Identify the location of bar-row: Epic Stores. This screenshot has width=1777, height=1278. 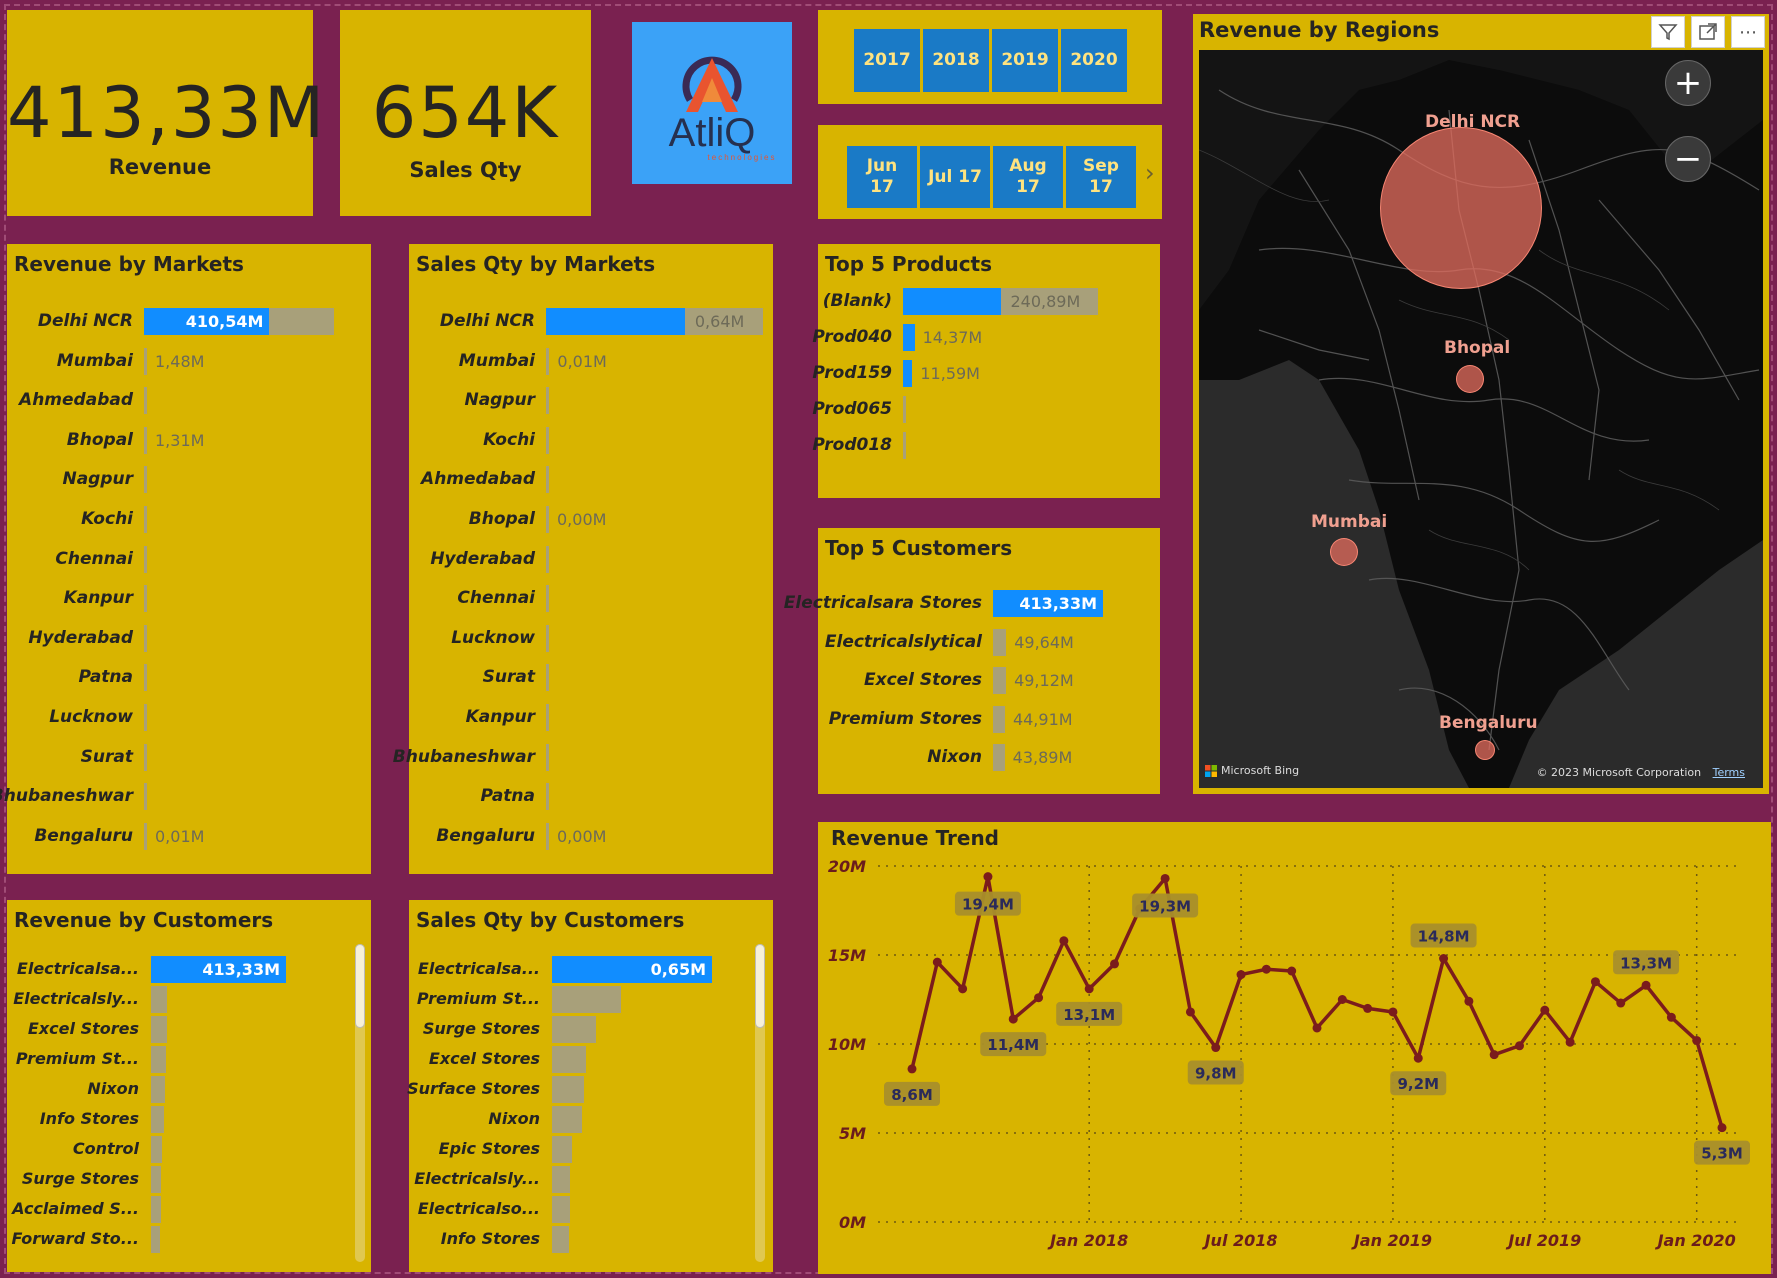
(591, 1149).